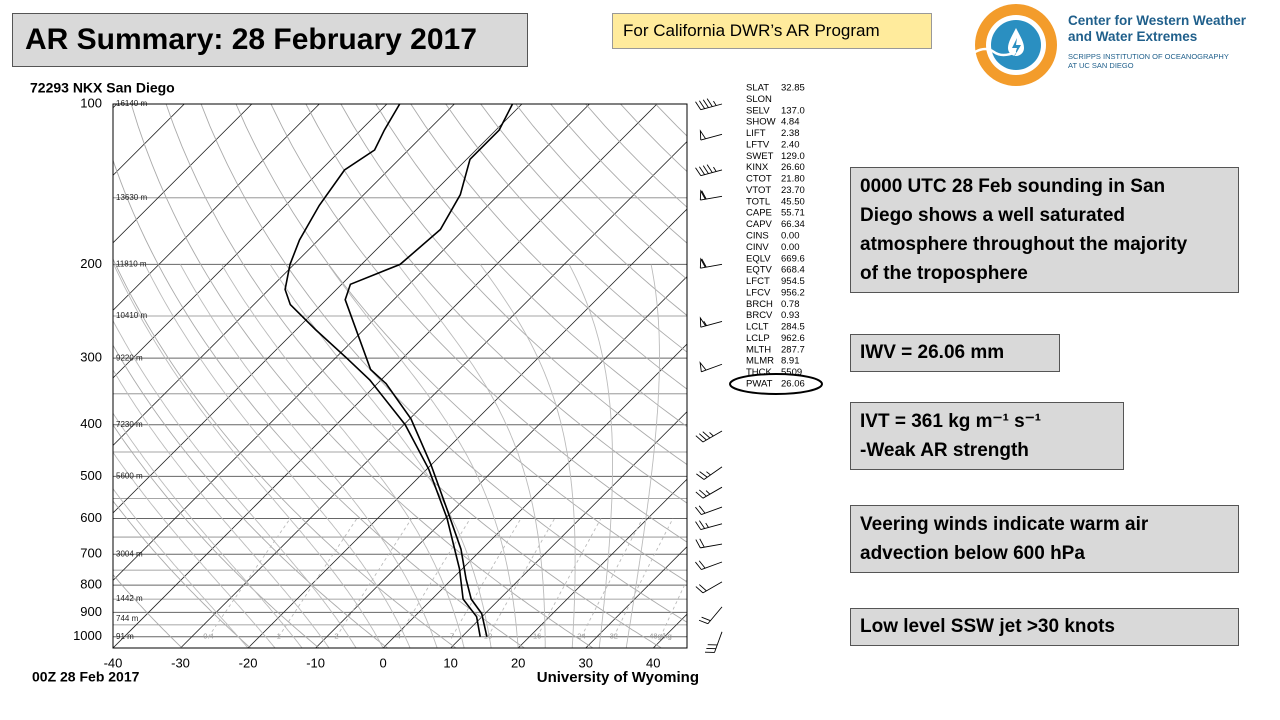 The height and width of the screenshot is (720, 1280). I want to click on index-value: 26.60, so click(793, 167).